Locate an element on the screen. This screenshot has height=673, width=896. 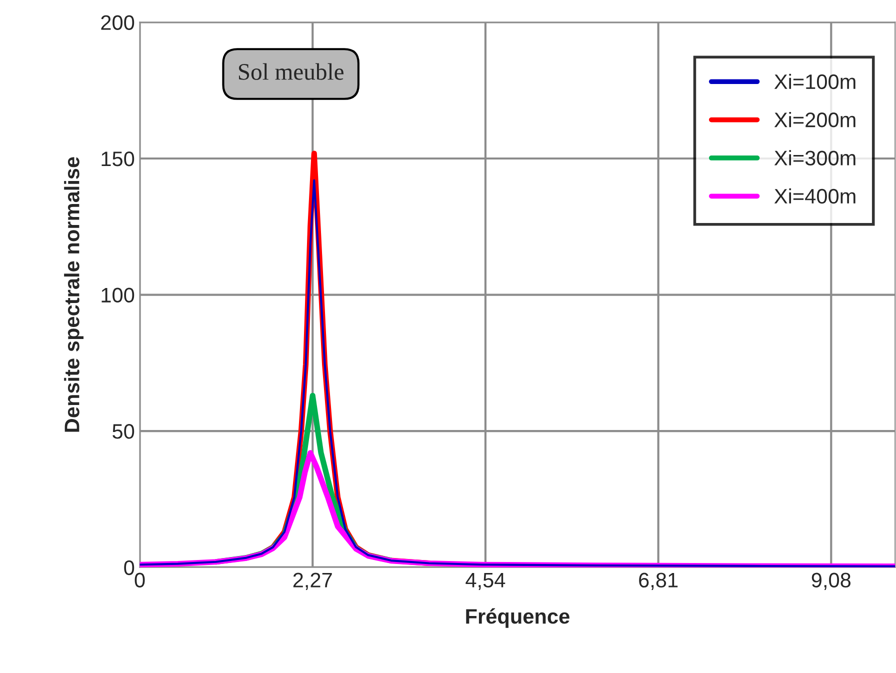
legend-label: Xi=300m is located at coordinates (815, 158).